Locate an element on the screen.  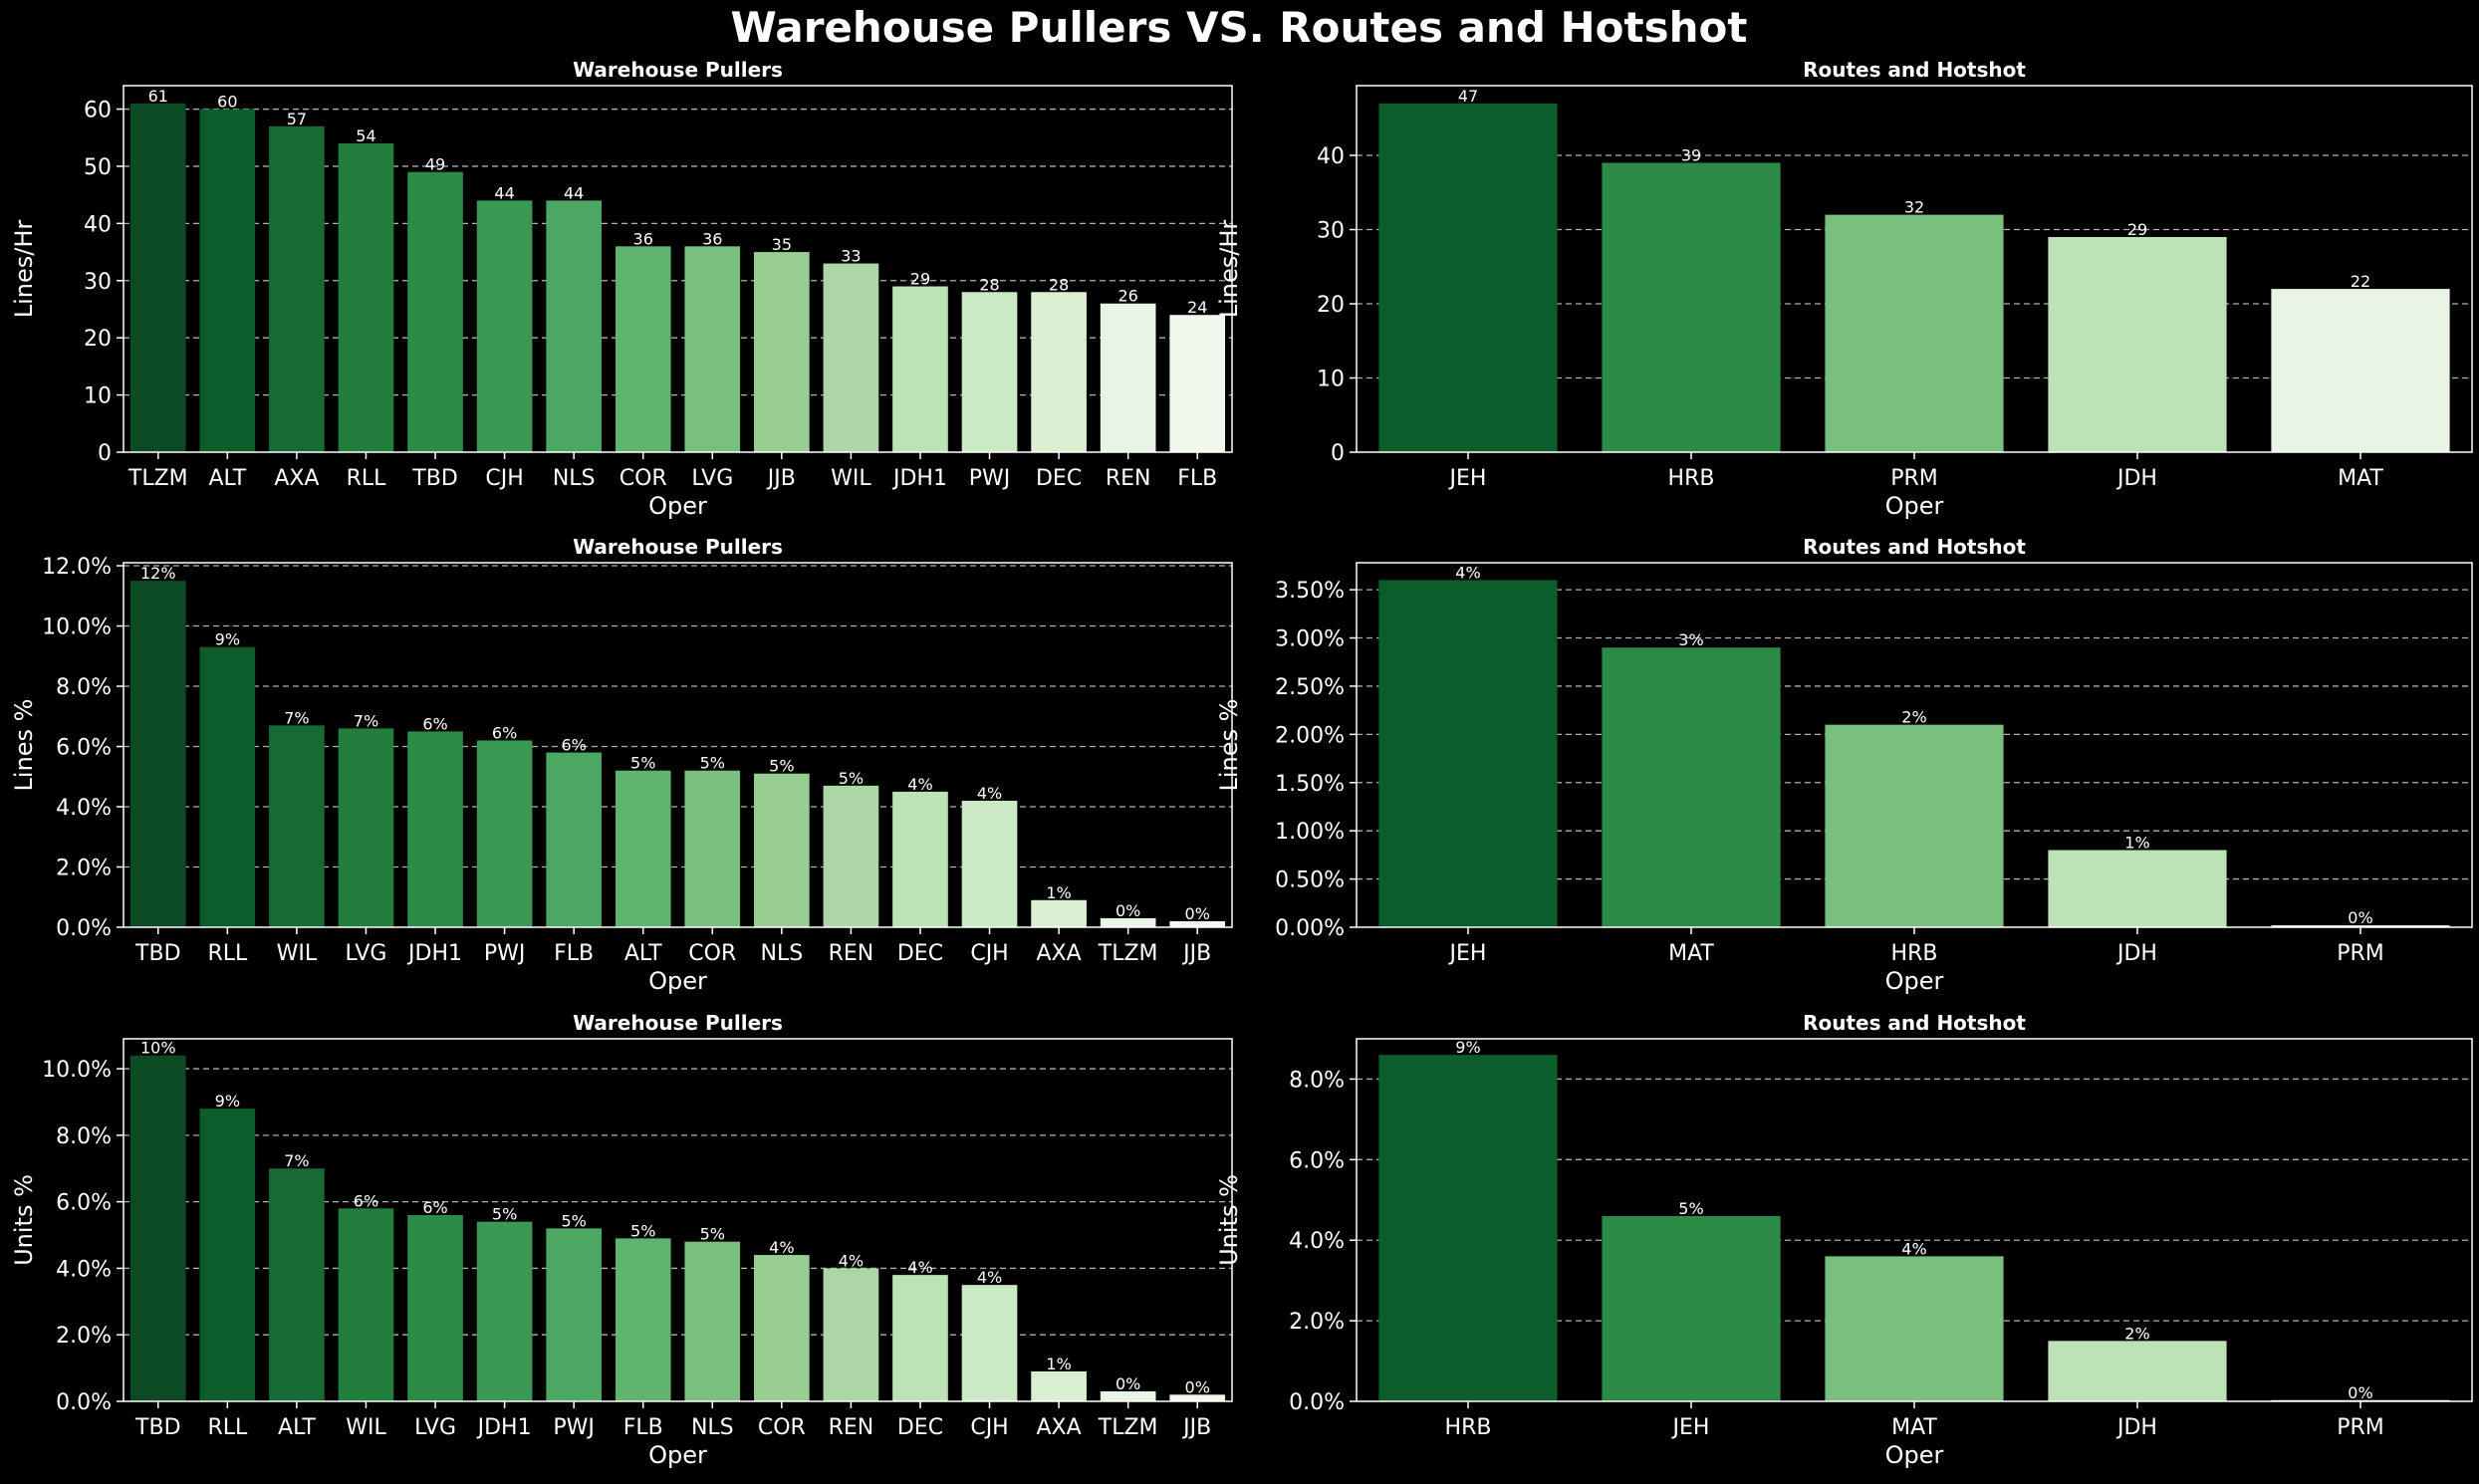
y-tick-label: 8.0% is located at coordinates (84, 1136).